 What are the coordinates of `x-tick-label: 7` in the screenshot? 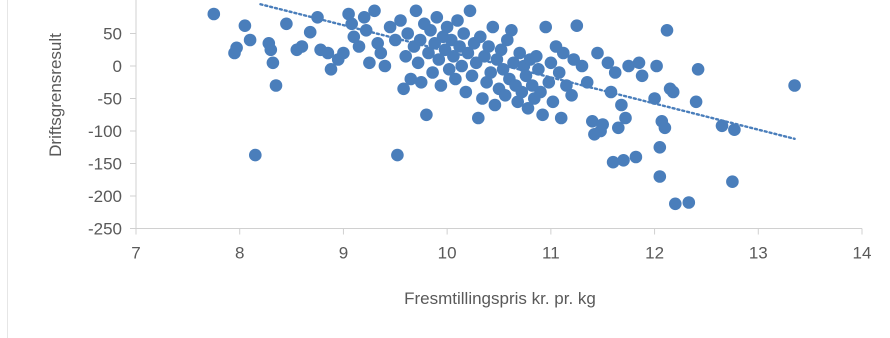 It's located at (135, 253).